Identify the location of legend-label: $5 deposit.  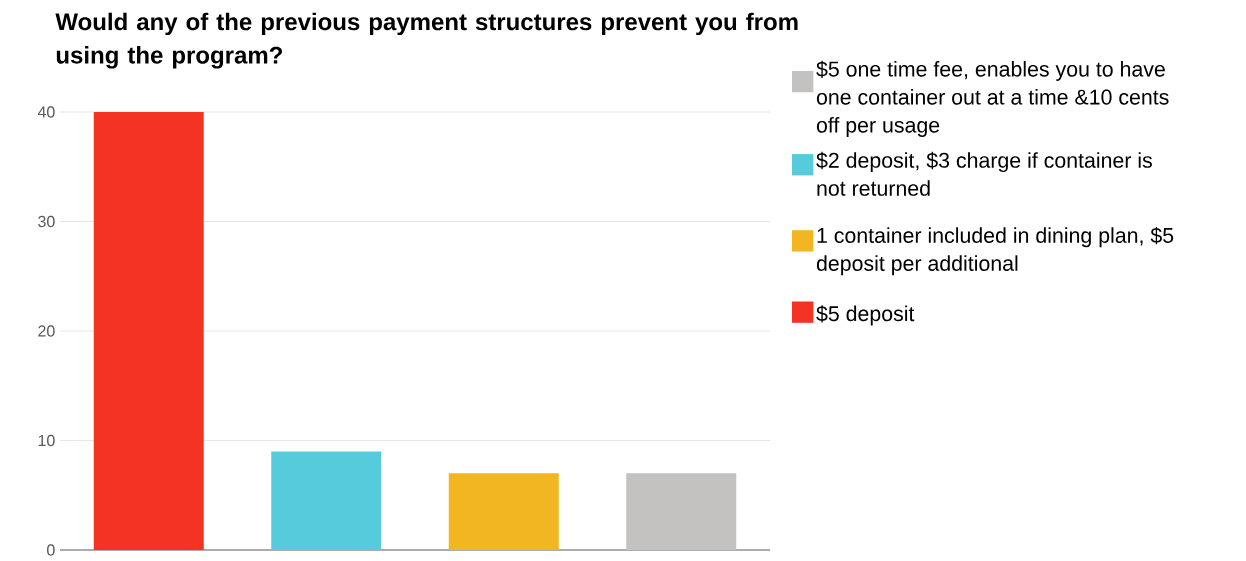
(865, 315).